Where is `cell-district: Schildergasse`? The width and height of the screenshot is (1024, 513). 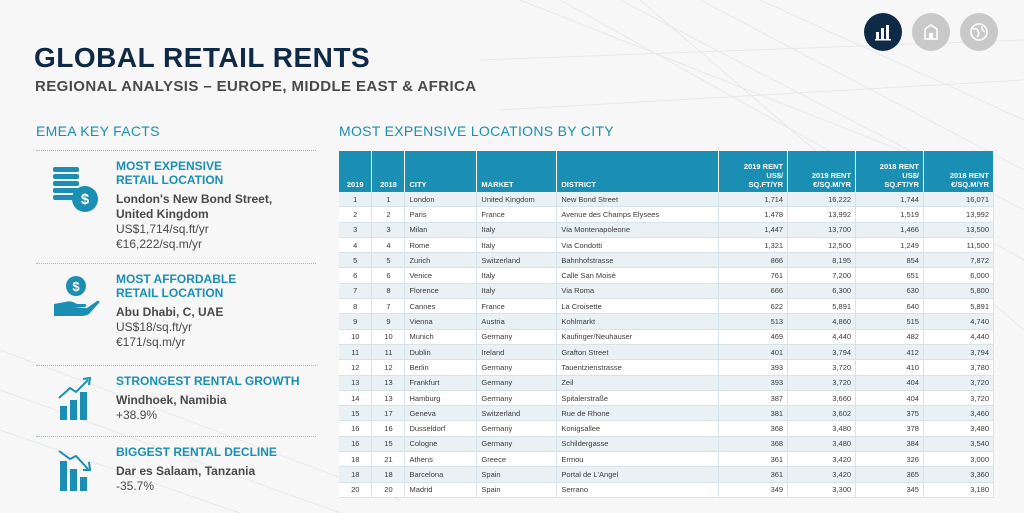
cell-district: Schildergasse is located at coordinates (638, 444).